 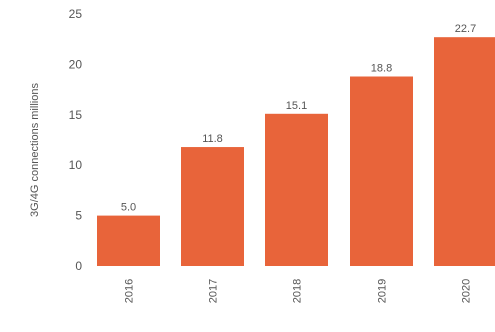 I want to click on value-label-2020: 22.7, so click(x=465, y=29).